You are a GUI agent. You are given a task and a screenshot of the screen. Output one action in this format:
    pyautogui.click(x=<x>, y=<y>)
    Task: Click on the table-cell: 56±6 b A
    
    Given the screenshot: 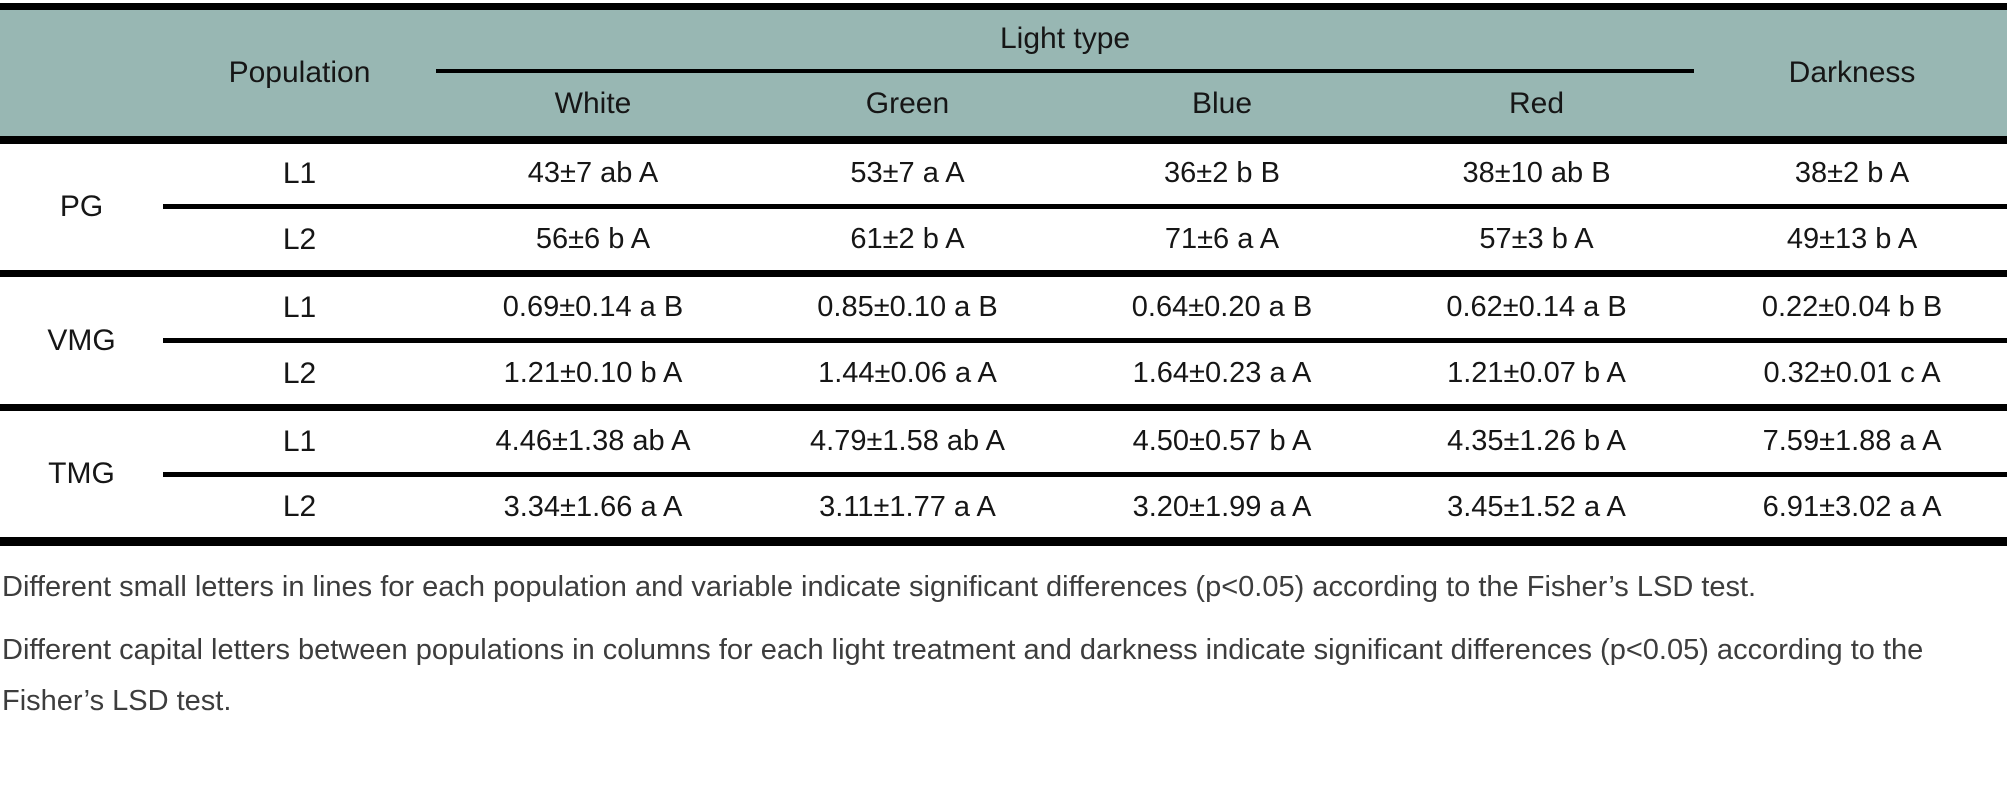 What is the action you would take?
    pyautogui.click(x=593, y=239)
    